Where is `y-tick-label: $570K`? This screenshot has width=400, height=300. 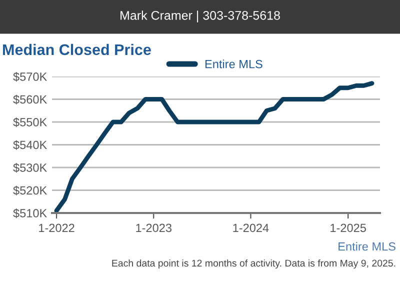
y-tick-label: $570K is located at coordinates (30, 77).